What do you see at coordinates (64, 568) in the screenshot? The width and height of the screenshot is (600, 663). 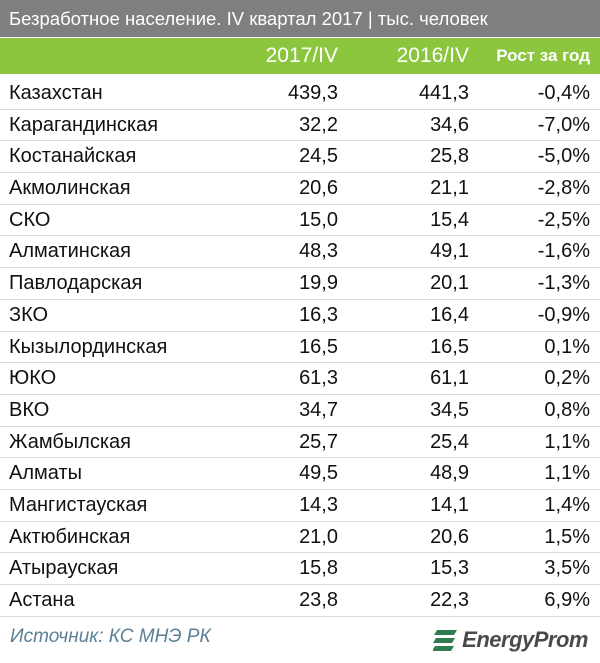 I see `region-name: Атырауская` at bounding box center [64, 568].